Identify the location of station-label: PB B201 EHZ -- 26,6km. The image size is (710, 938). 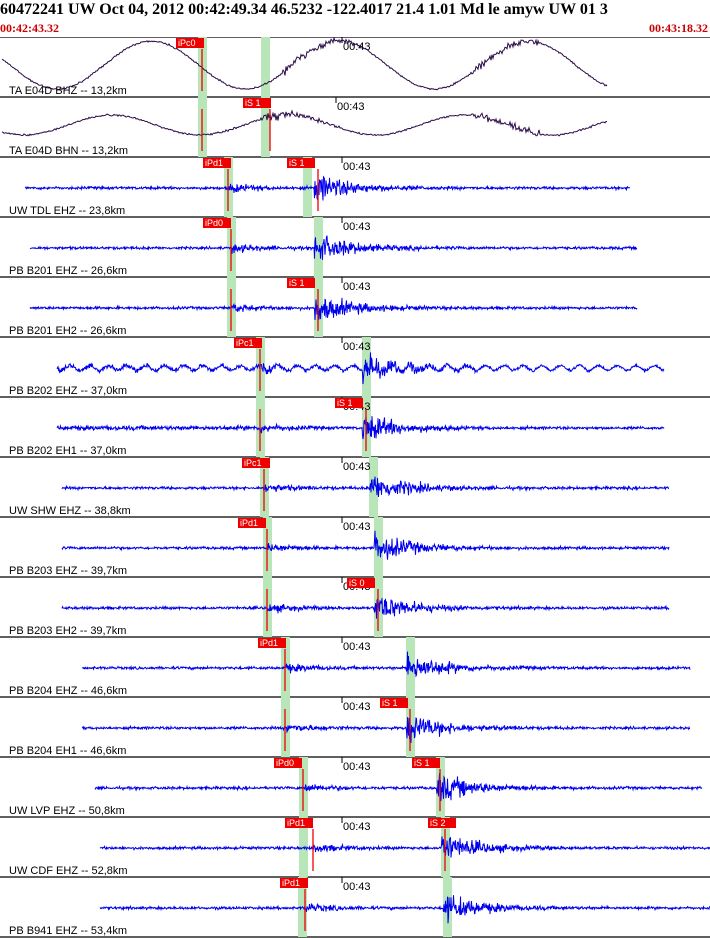
(68, 271).